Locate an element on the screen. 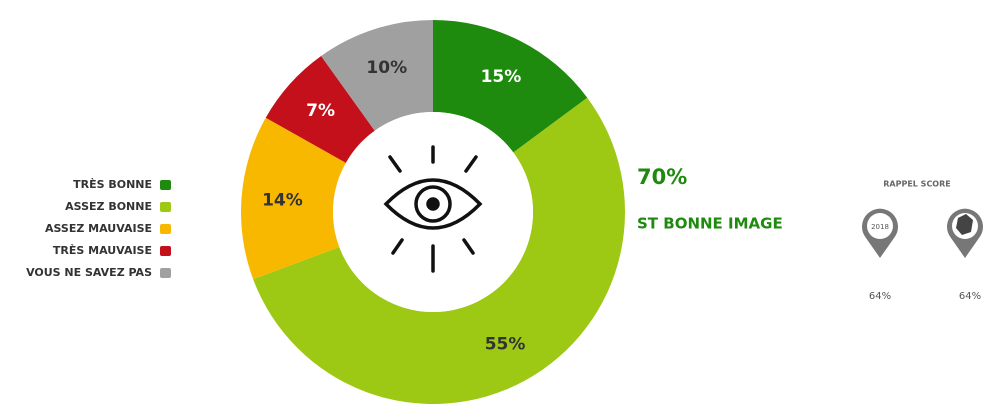 The image size is (986, 407). legend-label: ASSEZ MAUVAISE is located at coordinates (98, 228).